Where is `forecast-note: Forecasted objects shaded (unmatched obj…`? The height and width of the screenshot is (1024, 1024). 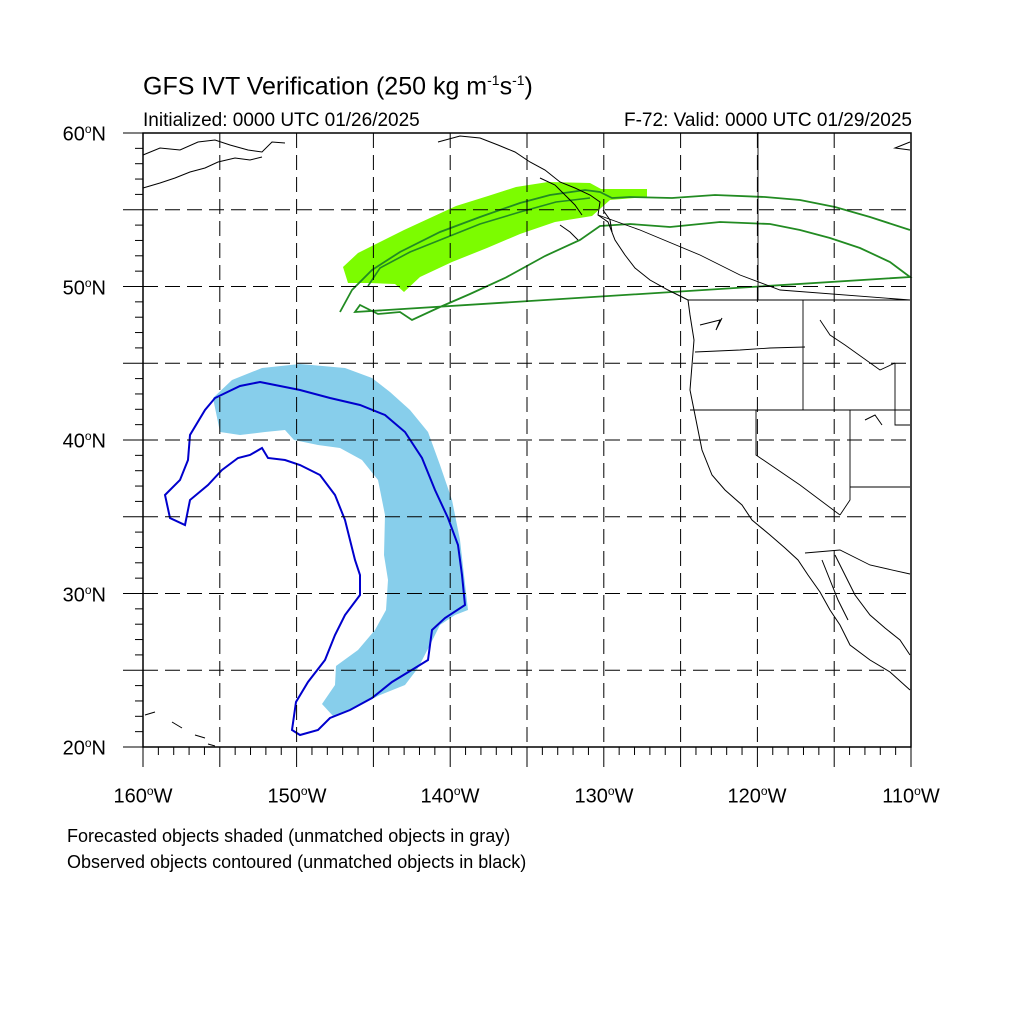
forecast-note: Forecasted objects shaded (unmatched obj… is located at coordinates (289, 836).